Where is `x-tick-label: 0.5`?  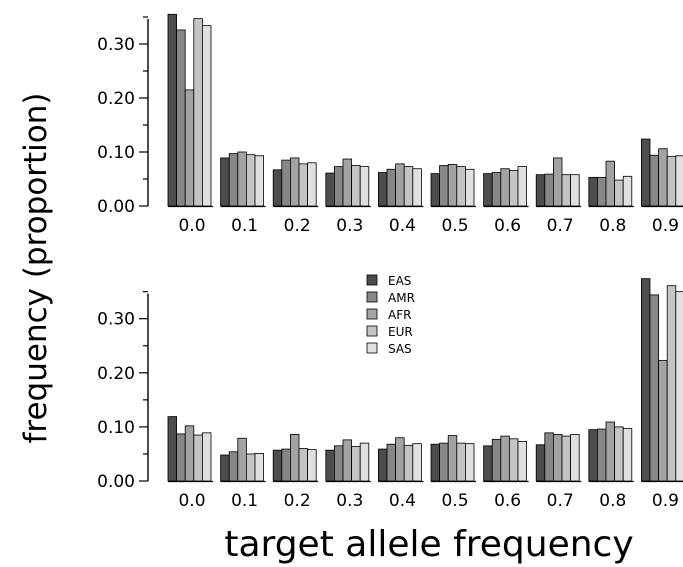
x-tick-label: 0.5 is located at coordinates (454, 226).